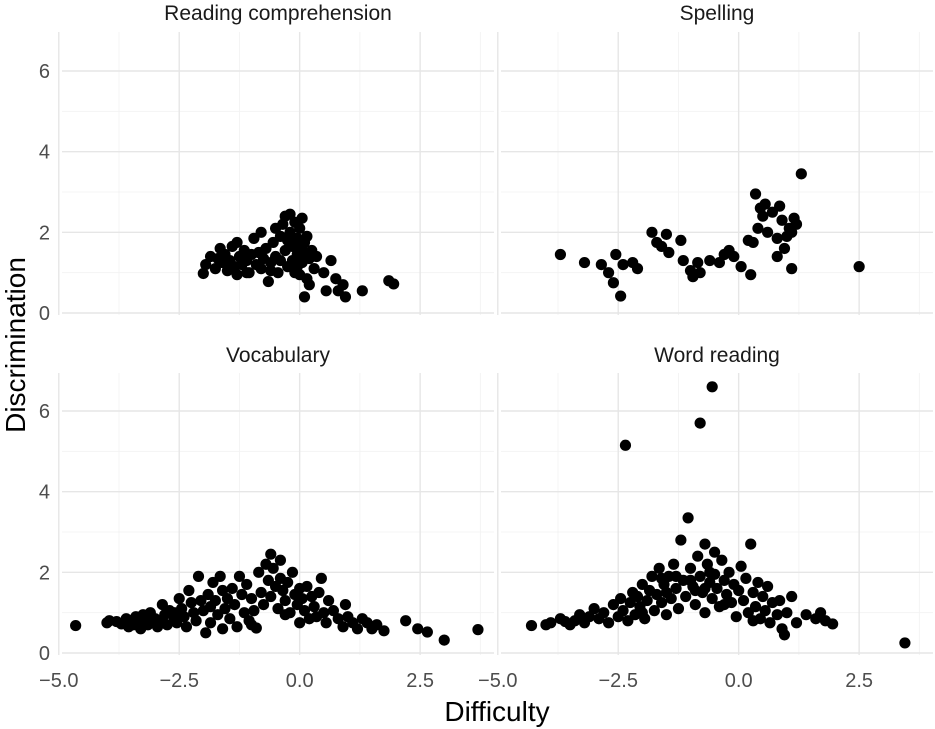 The width and height of the screenshot is (935, 729). I want to click on x-axis-title: Difficulty, so click(496, 711).